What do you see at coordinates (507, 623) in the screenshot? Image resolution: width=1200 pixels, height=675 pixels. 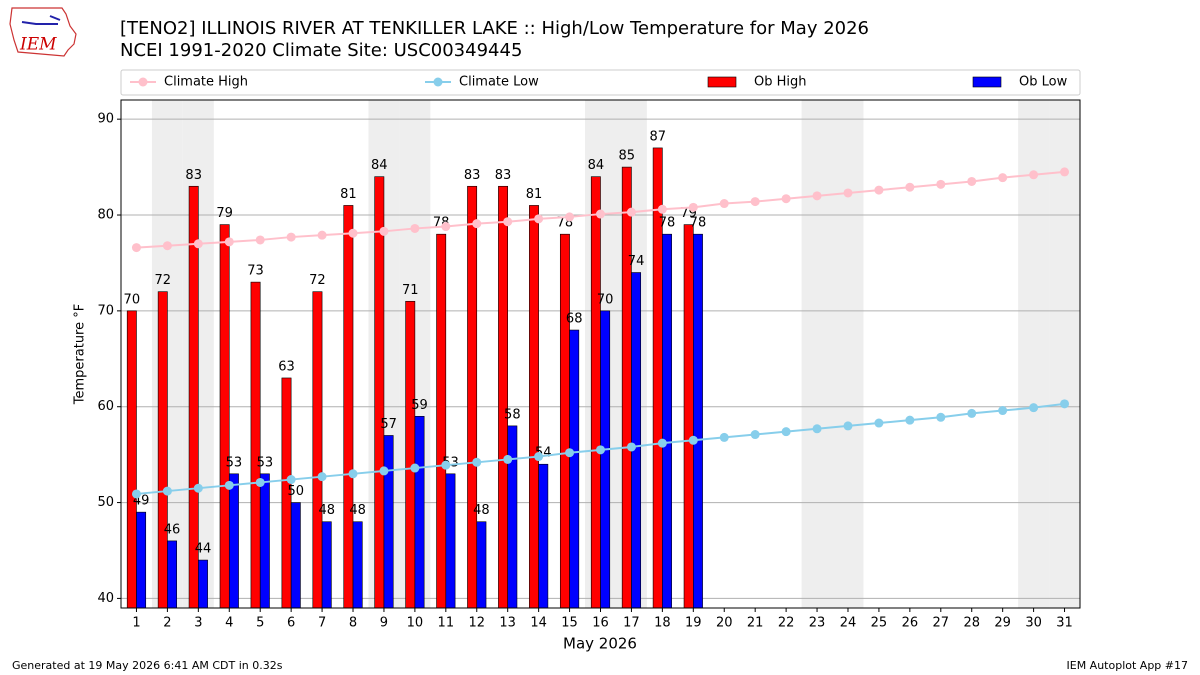 I see `x-tick-label: 13` at bounding box center [507, 623].